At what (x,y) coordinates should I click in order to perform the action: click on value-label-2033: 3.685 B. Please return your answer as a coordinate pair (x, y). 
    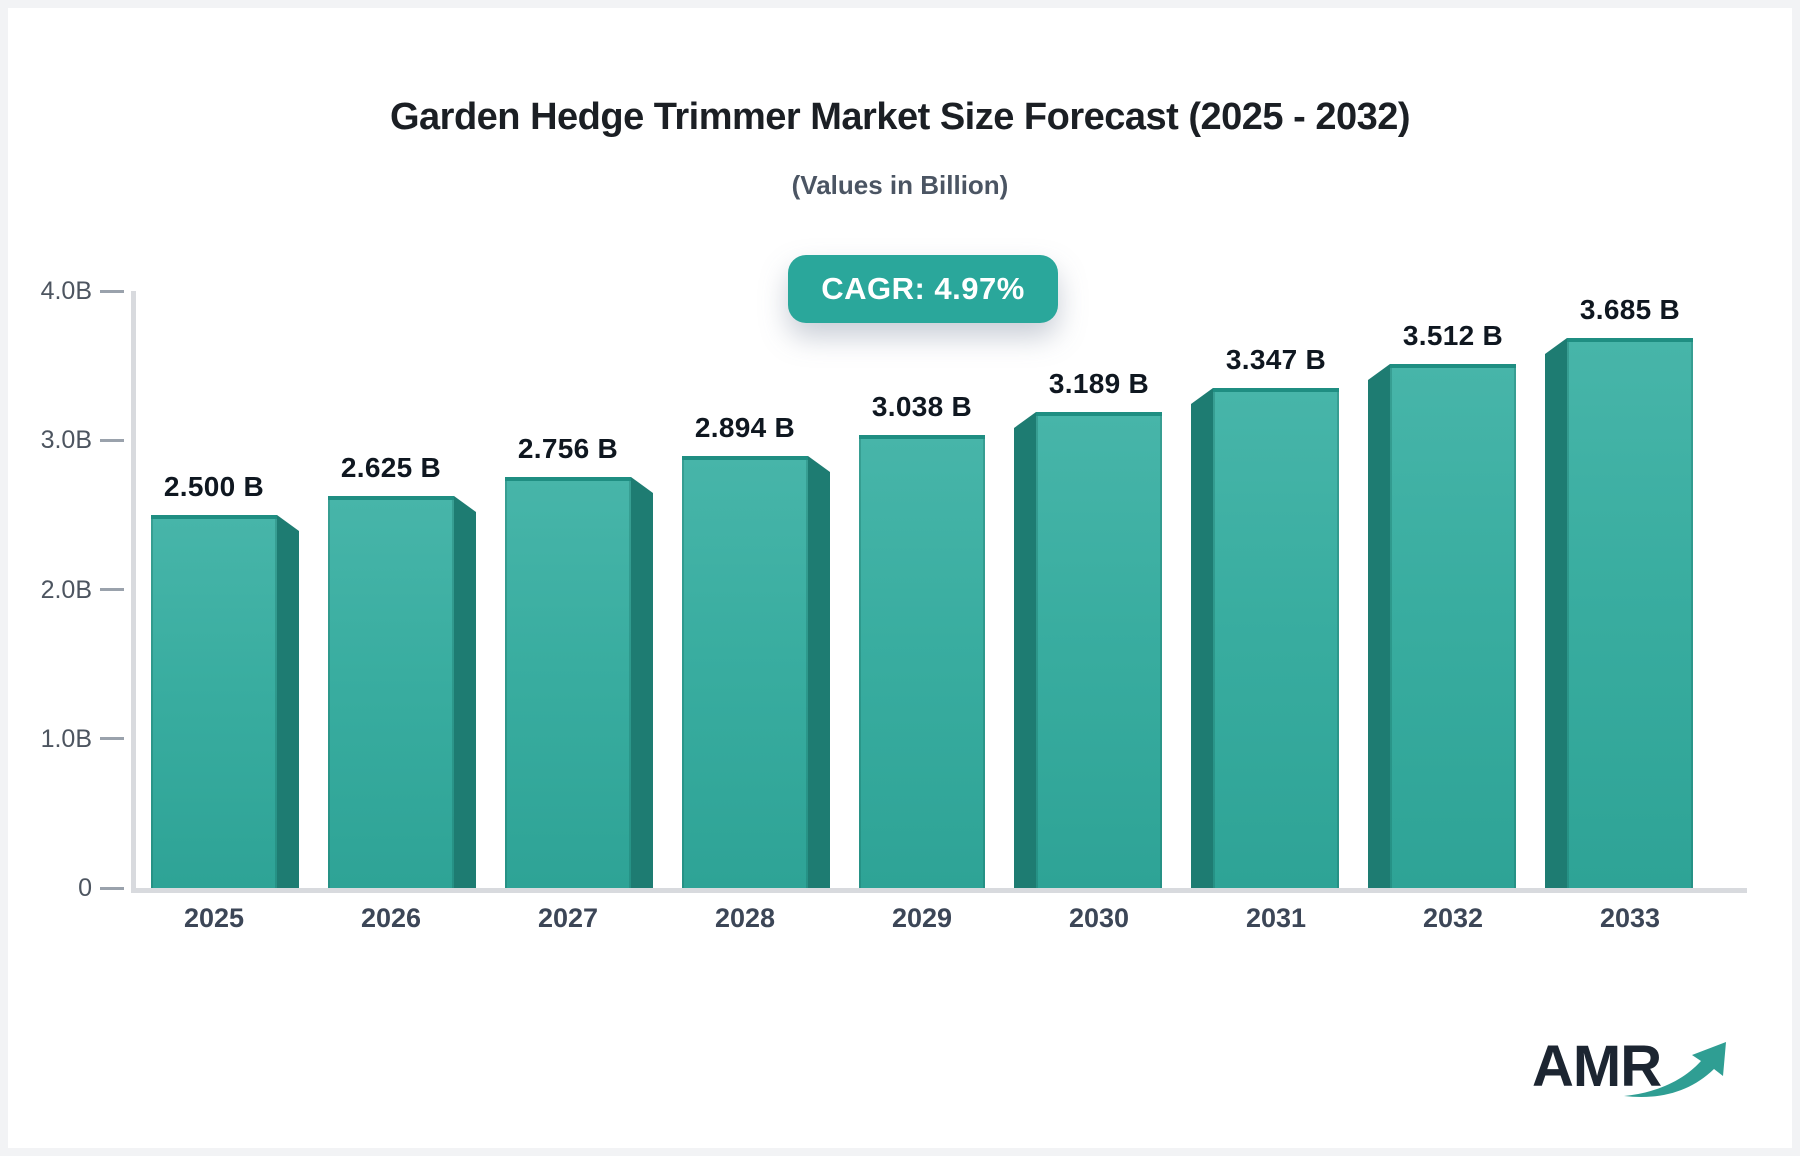
    Looking at the image, I should click on (1630, 309).